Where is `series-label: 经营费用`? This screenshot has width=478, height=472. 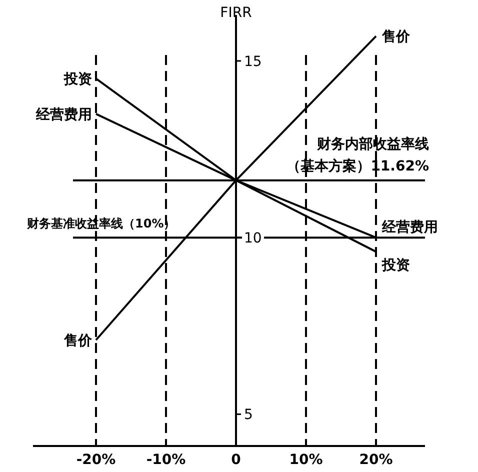
series-label: 经营费用 is located at coordinates (63, 114).